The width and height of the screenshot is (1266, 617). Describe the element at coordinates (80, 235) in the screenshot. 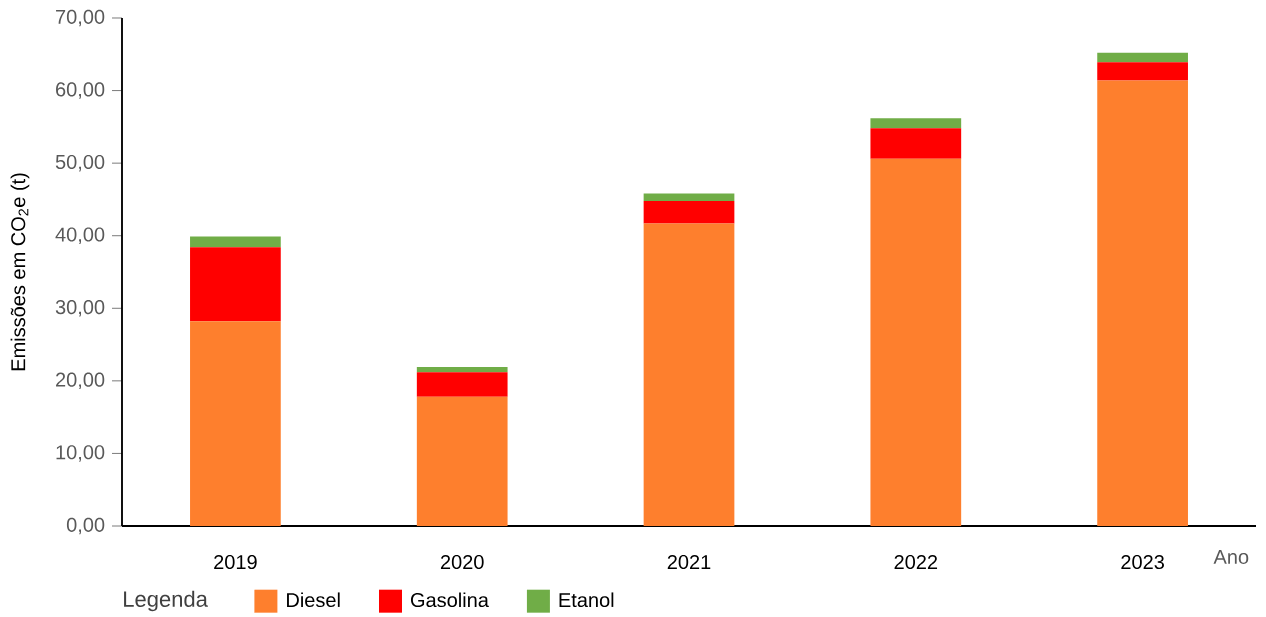

I see `y-tick-label: 40,00` at that location.